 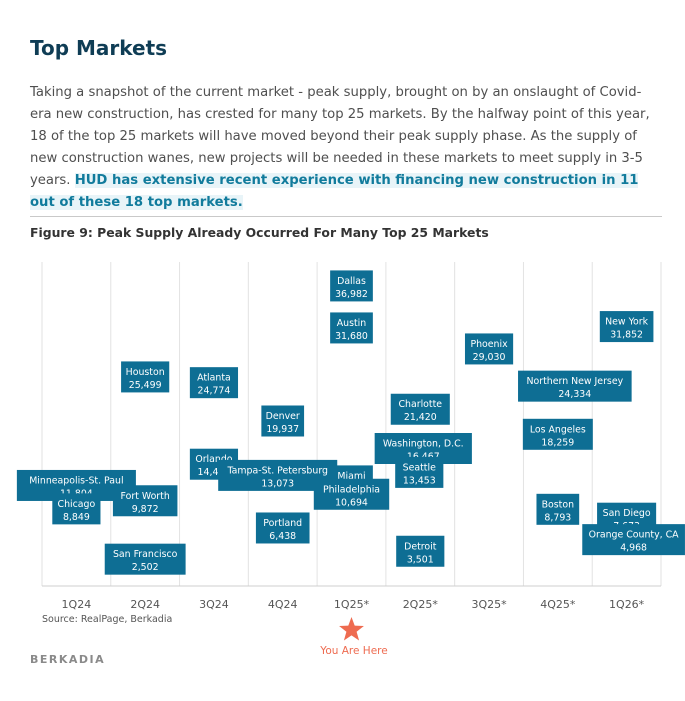 I want to click on market-name: Houston, so click(x=145, y=372).